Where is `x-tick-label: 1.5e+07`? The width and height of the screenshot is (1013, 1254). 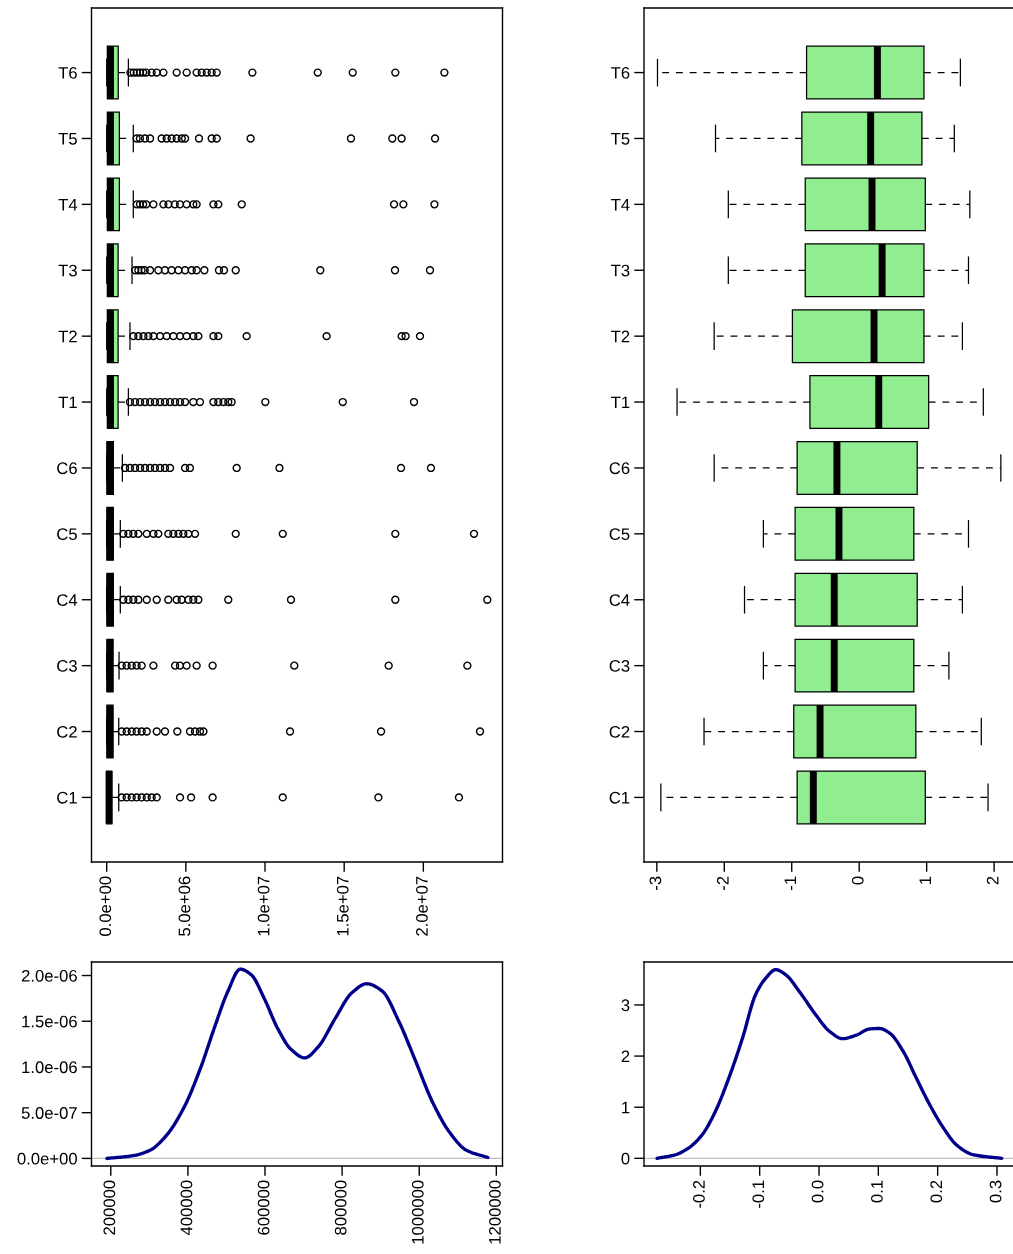
x-tick-label: 1.5e+07 is located at coordinates (342, 906).